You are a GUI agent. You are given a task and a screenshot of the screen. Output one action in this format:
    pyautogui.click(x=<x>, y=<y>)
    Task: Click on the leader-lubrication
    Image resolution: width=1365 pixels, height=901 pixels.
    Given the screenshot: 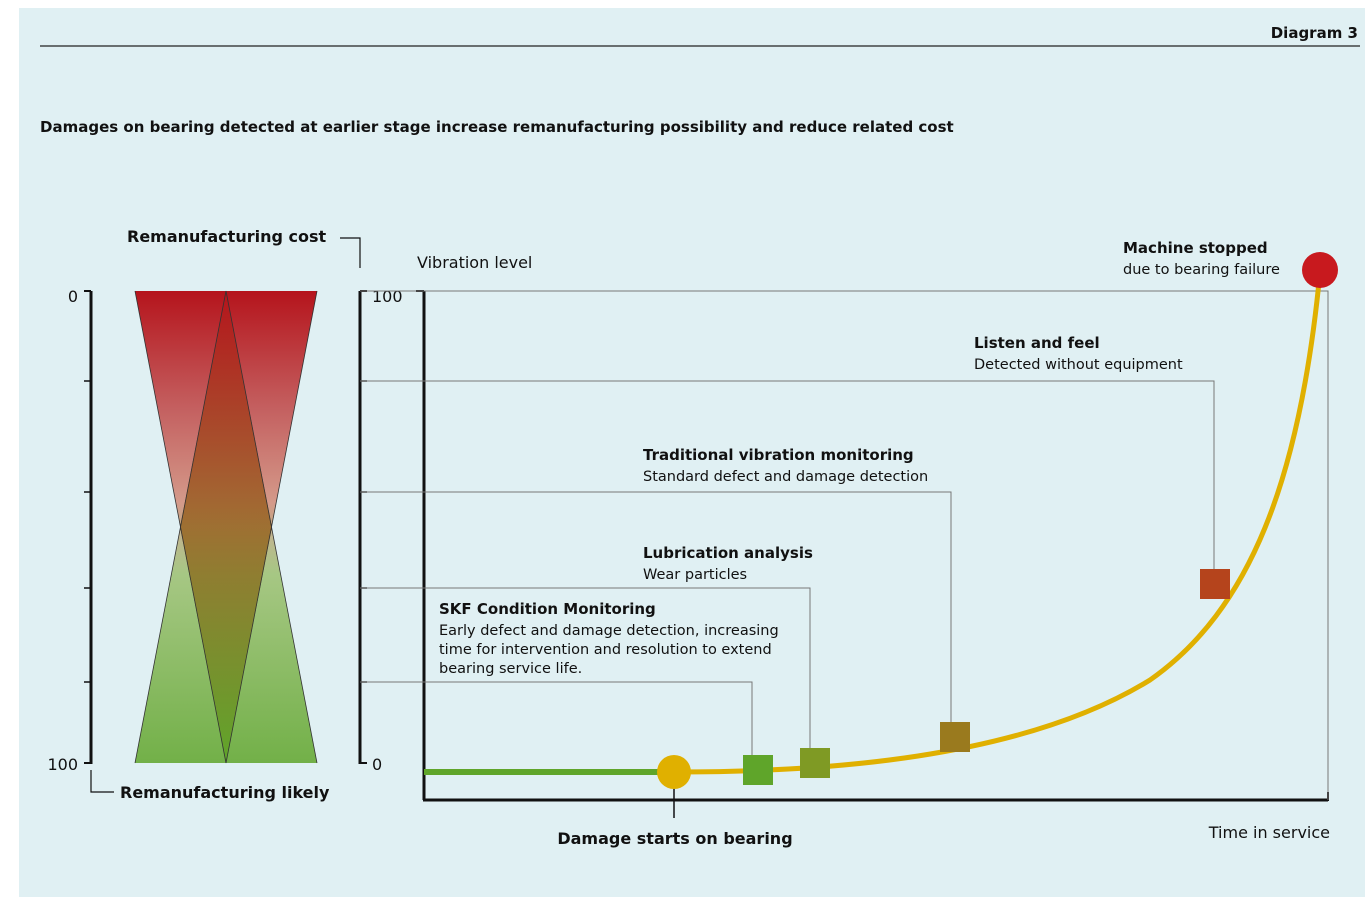 What is the action you would take?
    pyautogui.click(x=585, y=668)
    